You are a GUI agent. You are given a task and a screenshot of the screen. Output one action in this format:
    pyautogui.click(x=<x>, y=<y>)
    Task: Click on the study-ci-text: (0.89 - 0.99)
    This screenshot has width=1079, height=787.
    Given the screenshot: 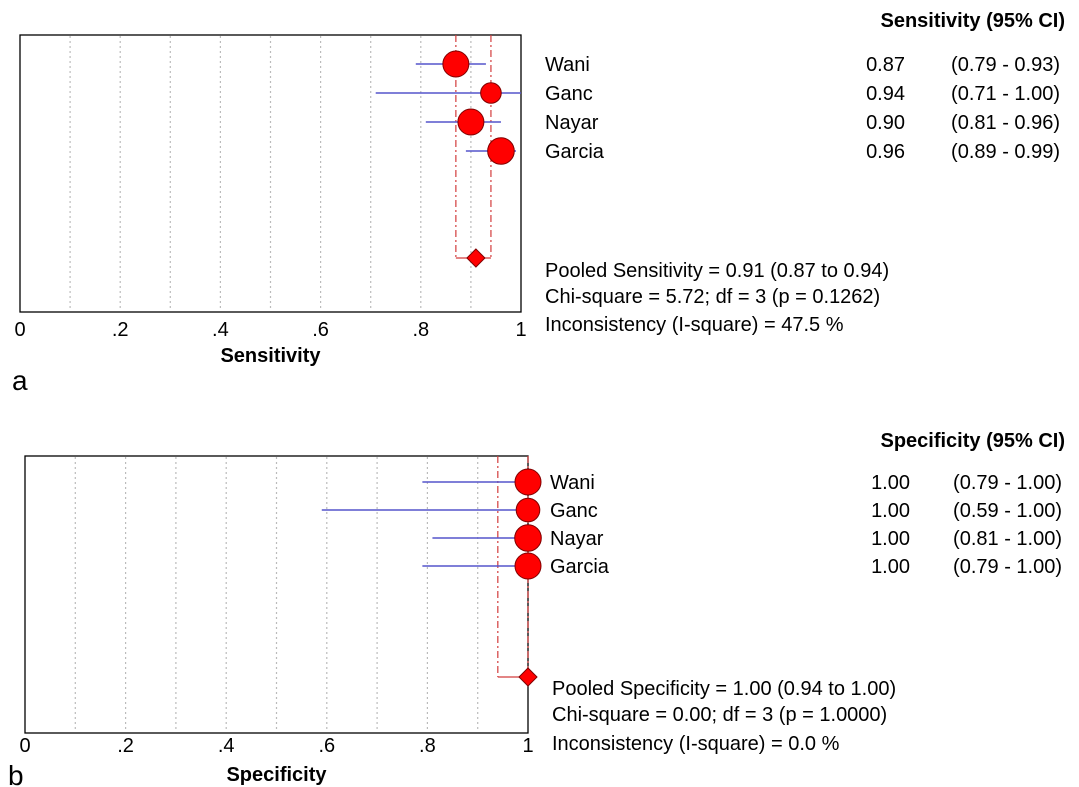 What is the action you would take?
    pyautogui.click(x=1005, y=152)
    